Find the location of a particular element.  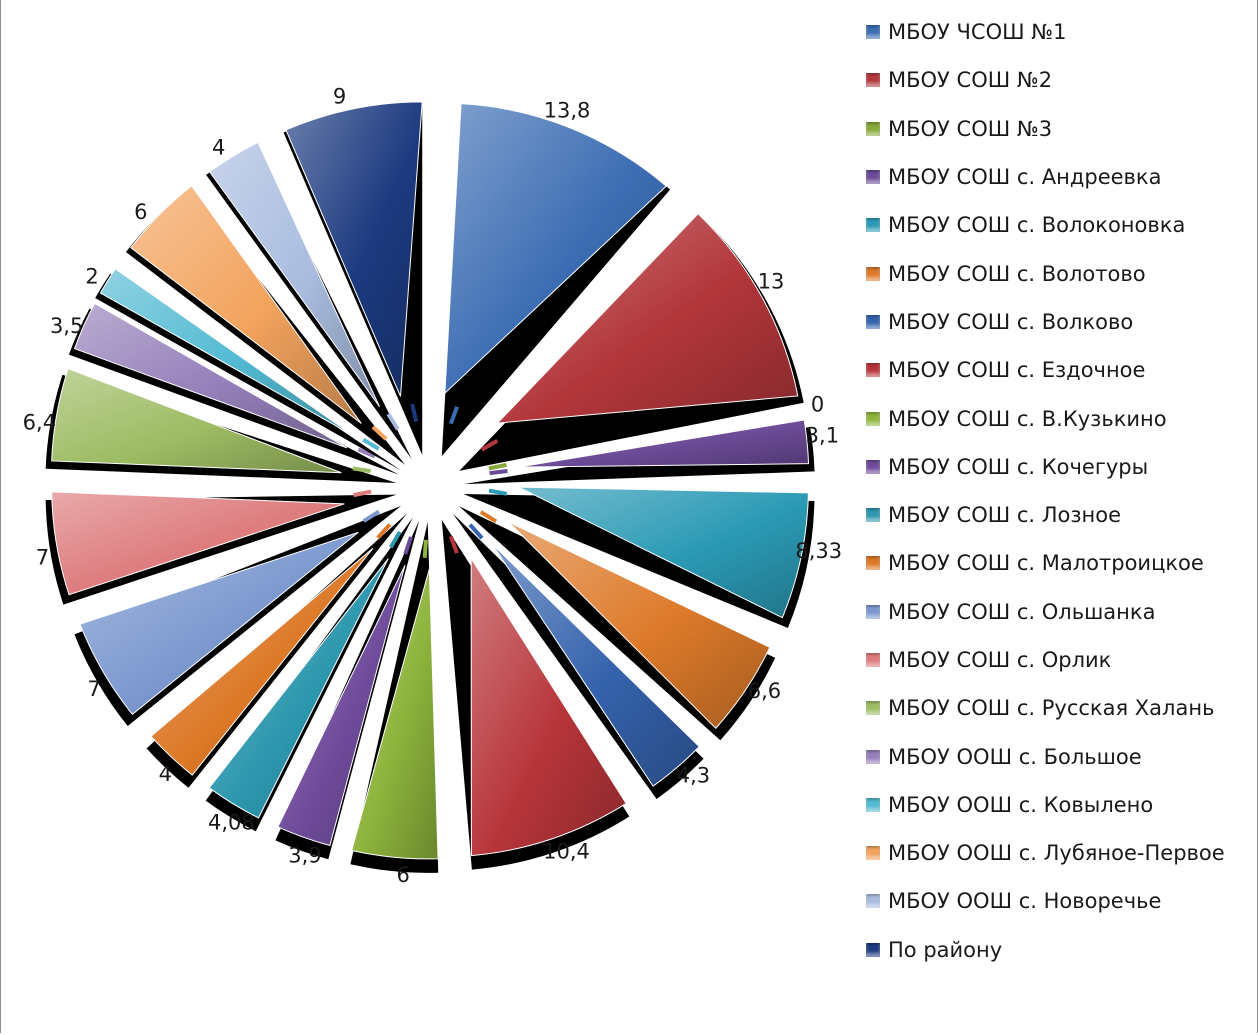

data-label: 4 is located at coordinates (165, 774).